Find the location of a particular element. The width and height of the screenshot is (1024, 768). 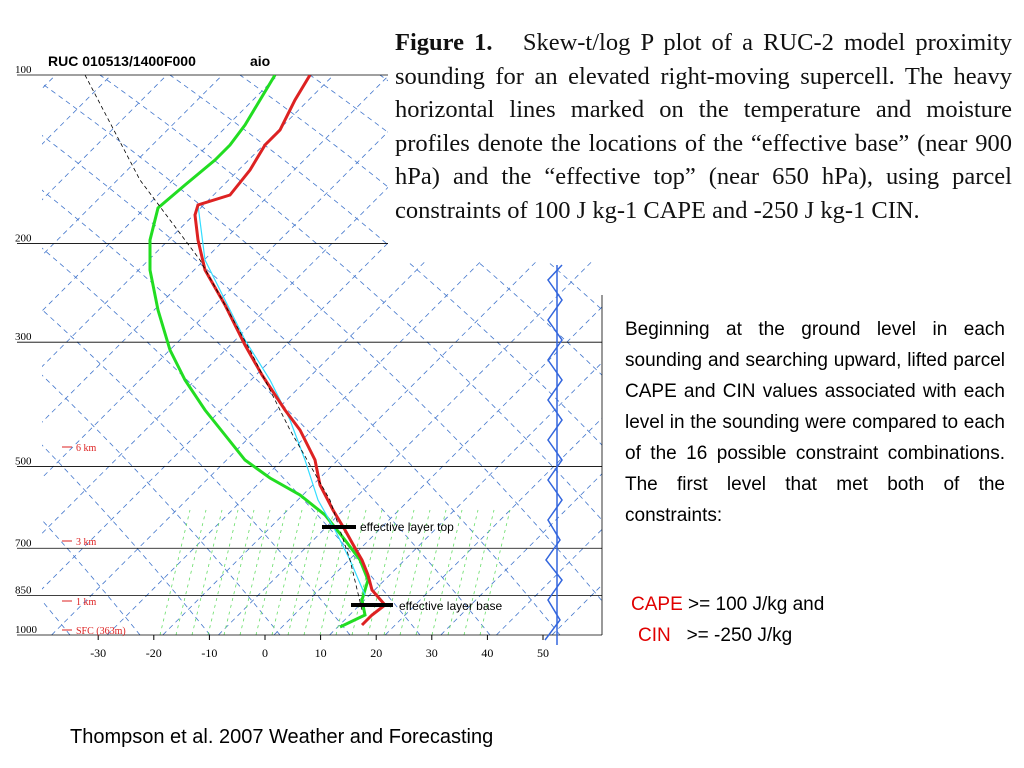

temperature-label: 0 is located at coordinates (265, 653).